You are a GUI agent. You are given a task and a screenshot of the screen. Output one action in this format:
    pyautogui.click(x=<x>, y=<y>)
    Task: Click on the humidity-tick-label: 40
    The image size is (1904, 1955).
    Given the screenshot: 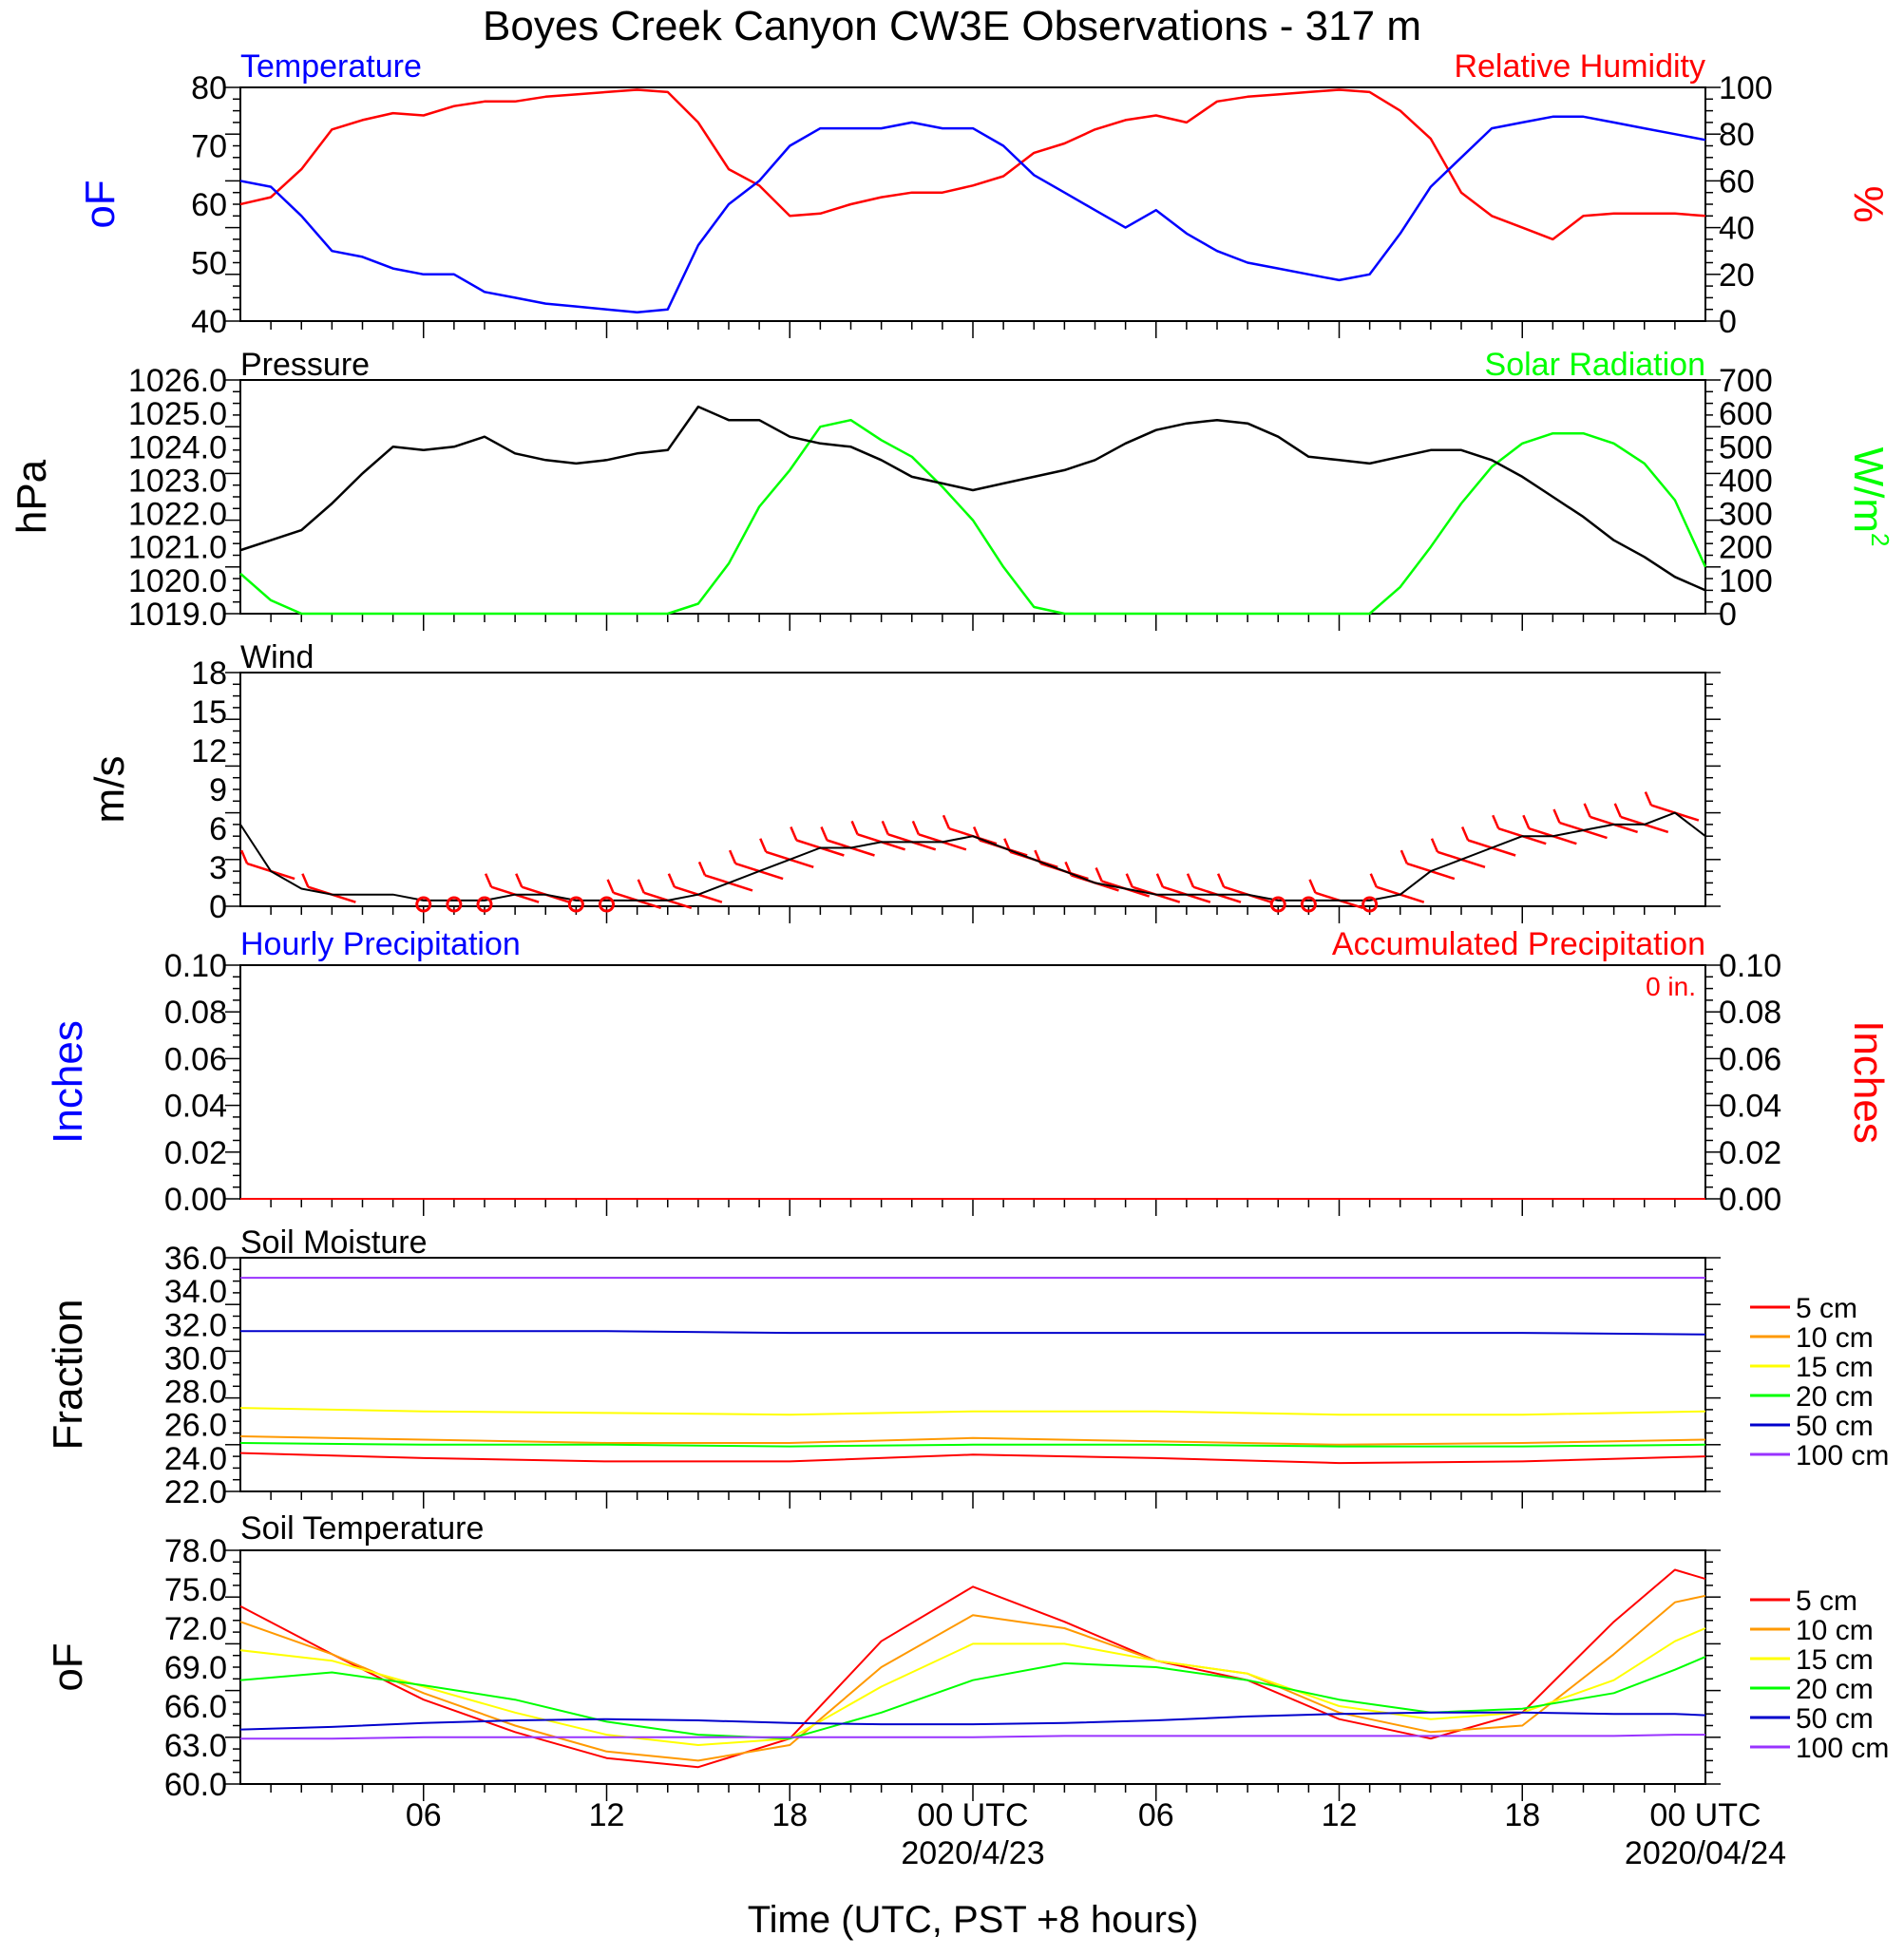 What is the action you would take?
    pyautogui.click(x=1737, y=229)
    